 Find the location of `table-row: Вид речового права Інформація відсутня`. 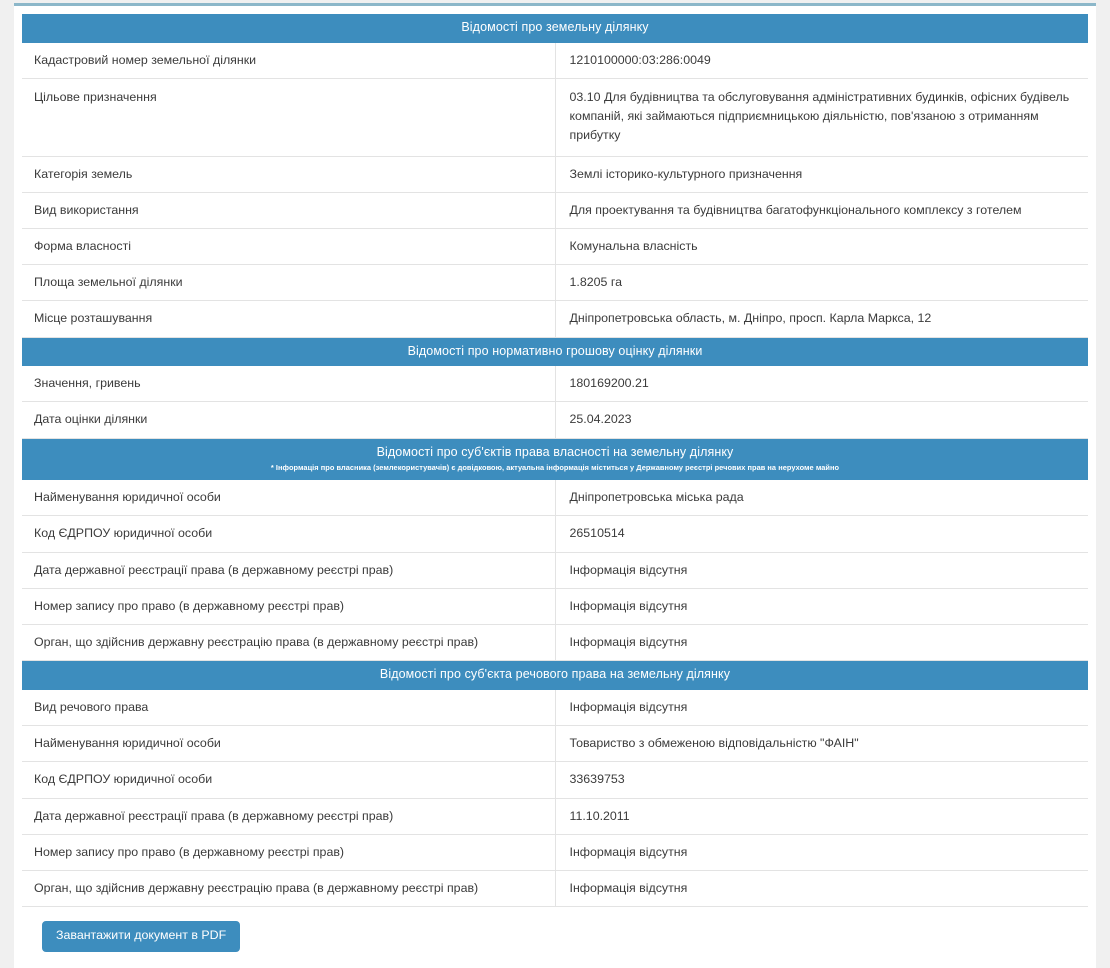

table-row: Вид речового права Інформація відсутня is located at coordinates (555, 708).